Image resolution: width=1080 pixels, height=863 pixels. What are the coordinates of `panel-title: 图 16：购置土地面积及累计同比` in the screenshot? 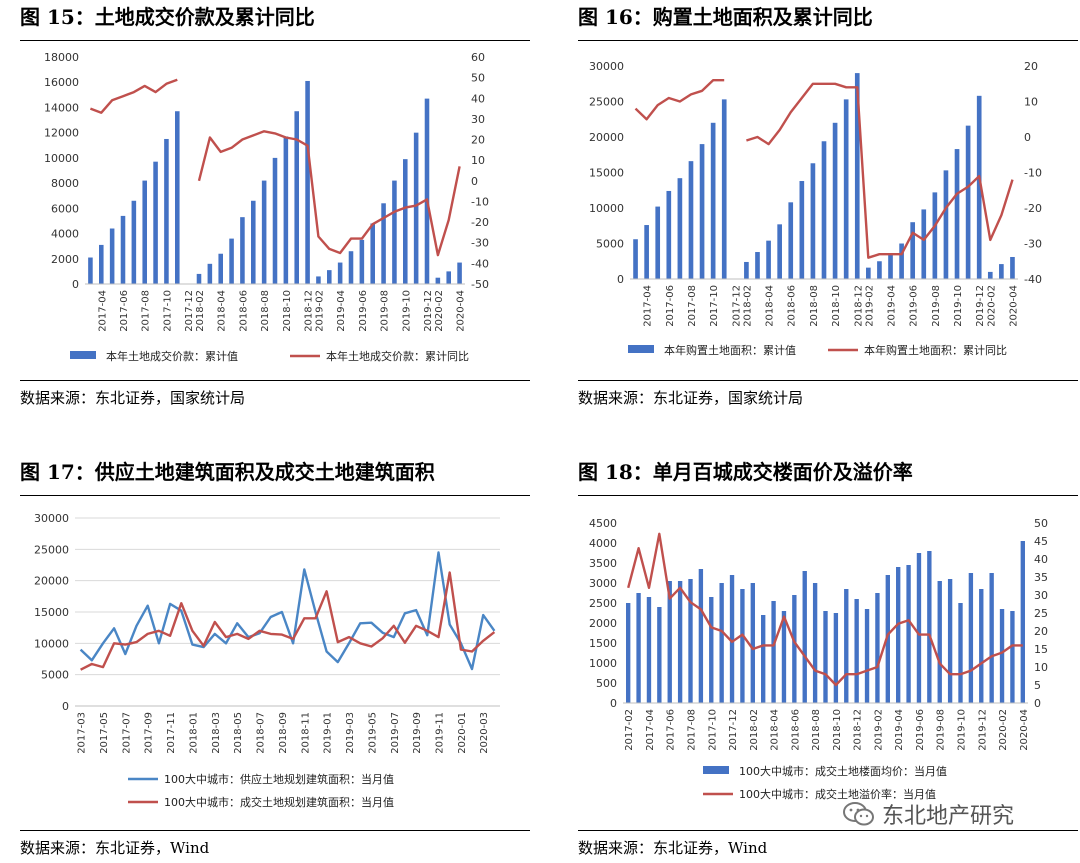 It's located at (725, 17).